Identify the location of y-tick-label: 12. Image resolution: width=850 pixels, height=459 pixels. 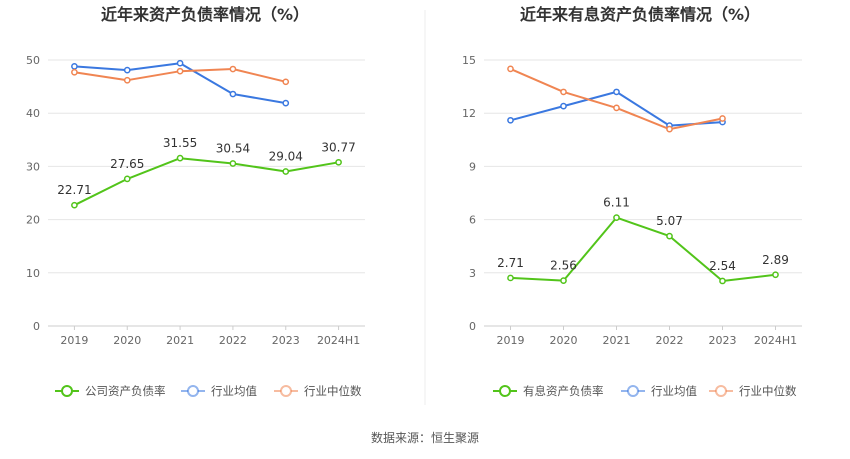
(469, 113).